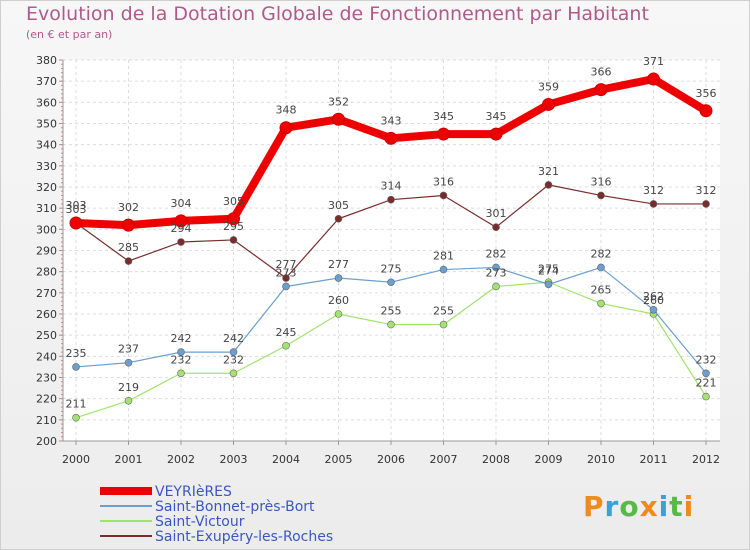 This screenshot has width=750, height=550. I want to click on x-tick-label: 2001, so click(129, 459).